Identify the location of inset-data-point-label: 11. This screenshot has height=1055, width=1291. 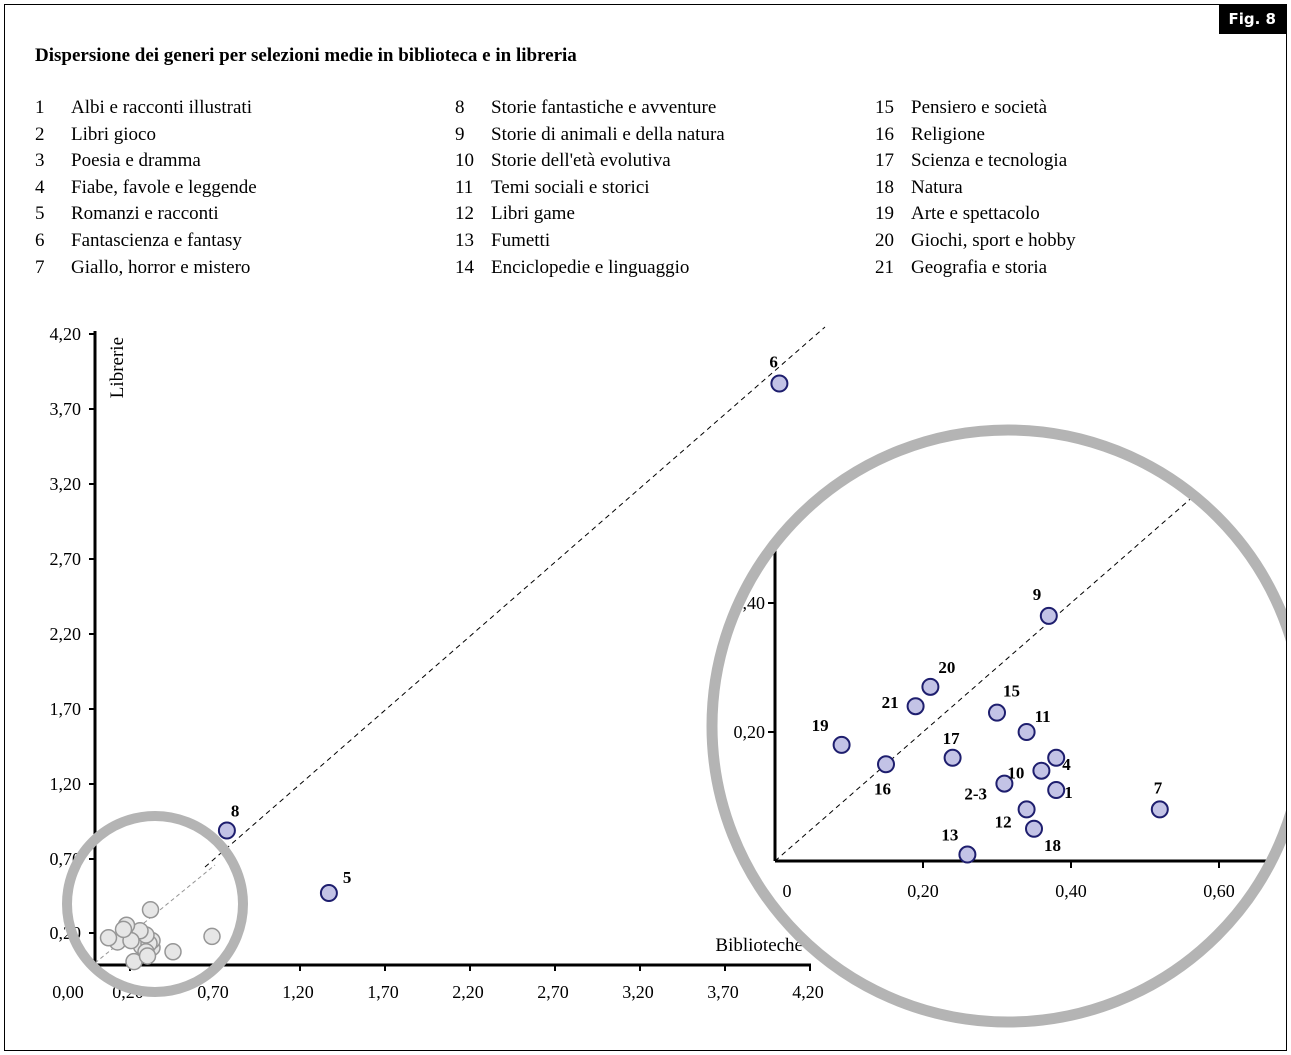
(1043, 716).